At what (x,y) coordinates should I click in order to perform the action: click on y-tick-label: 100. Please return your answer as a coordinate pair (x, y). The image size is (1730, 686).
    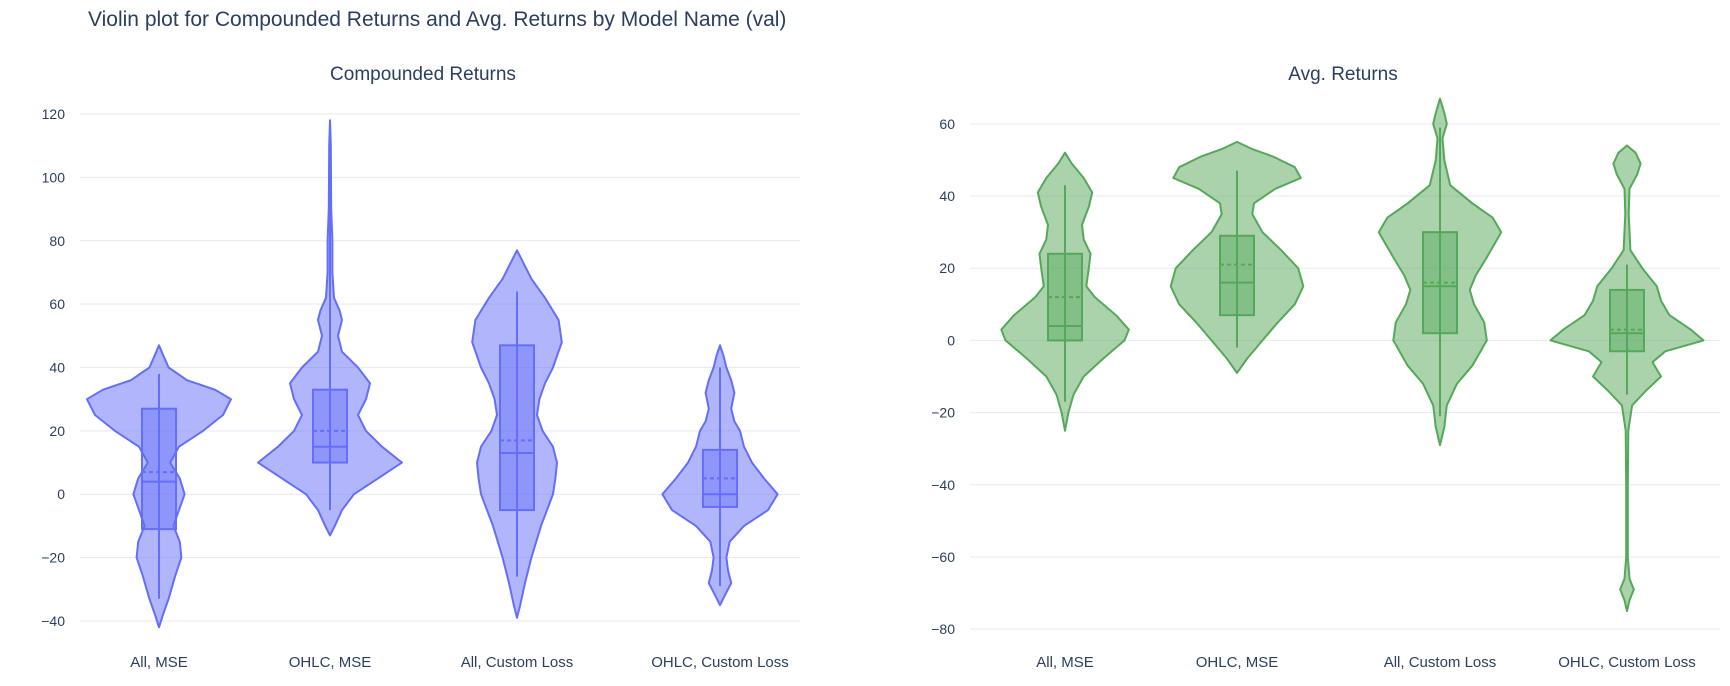
    Looking at the image, I should click on (54, 177).